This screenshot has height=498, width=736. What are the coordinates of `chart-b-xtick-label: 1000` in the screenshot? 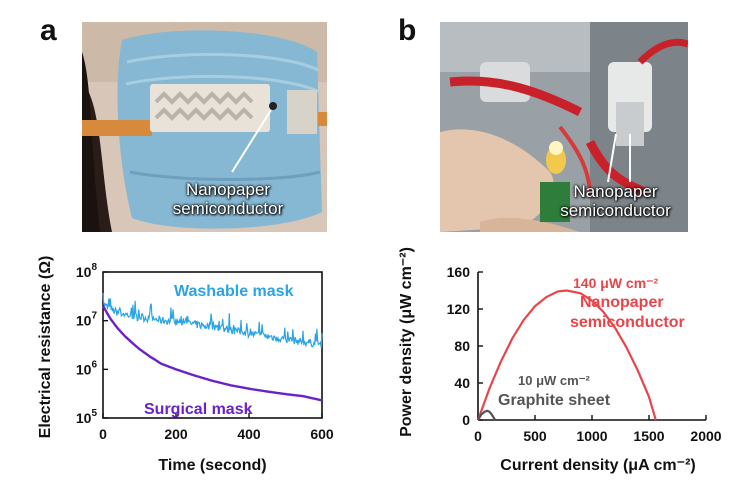 It's located at (591, 436).